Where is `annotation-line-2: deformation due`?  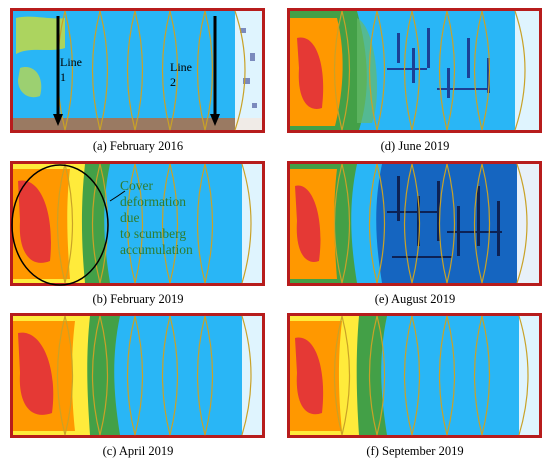
annotation-line-2: deformation due is located at coordinates (153, 209).